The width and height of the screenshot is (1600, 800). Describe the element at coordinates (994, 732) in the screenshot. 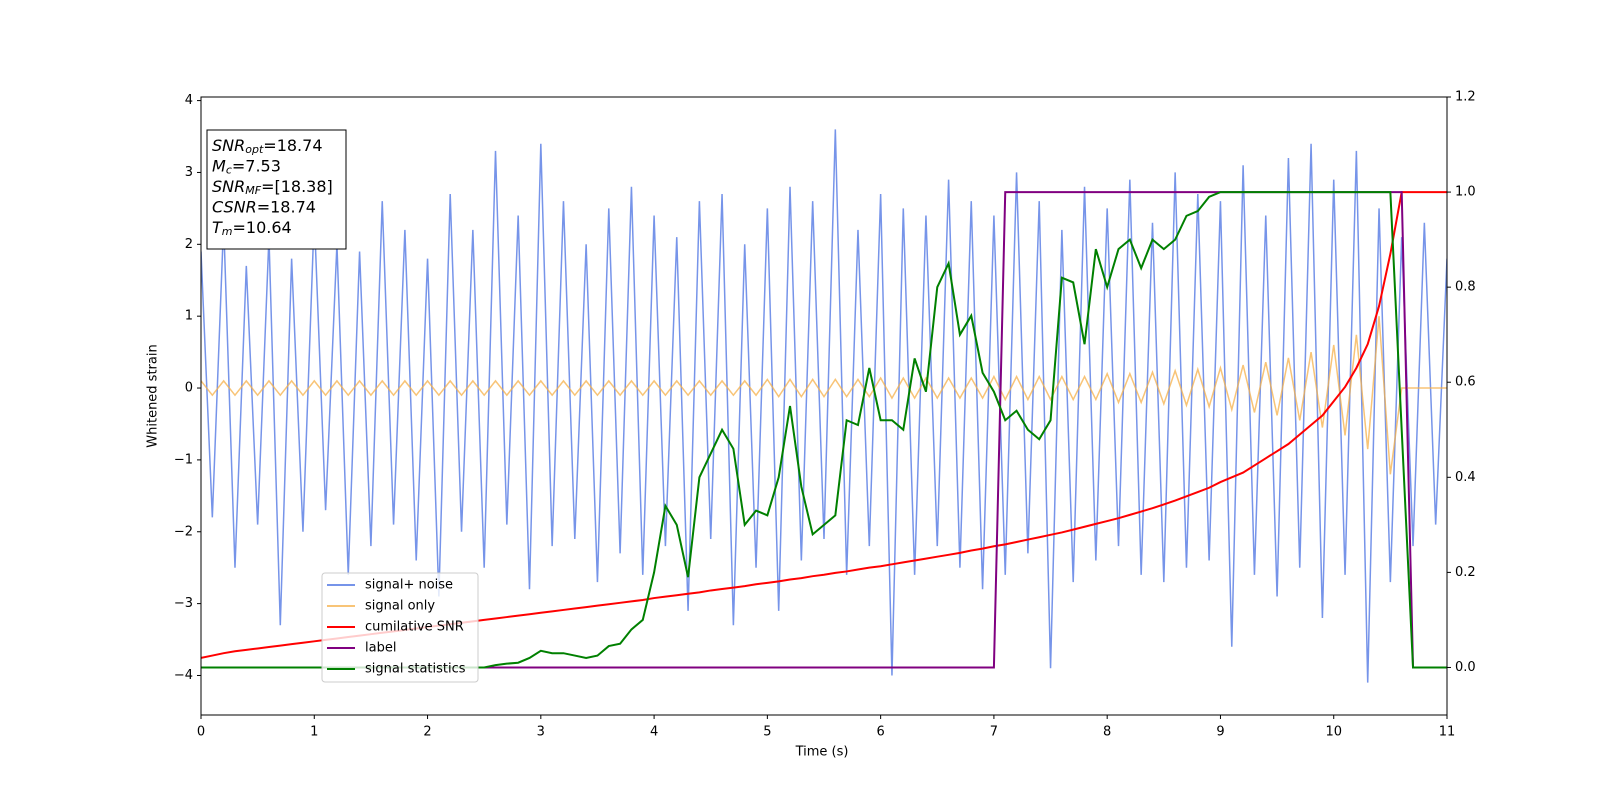

I see `x-tick-label: 7` at that location.